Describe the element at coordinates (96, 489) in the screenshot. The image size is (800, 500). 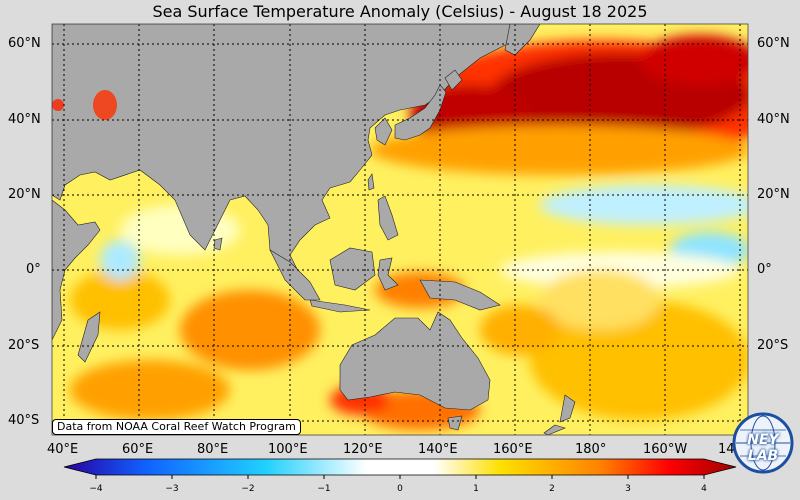
I see `colorbar-tick-m4: −4` at that location.